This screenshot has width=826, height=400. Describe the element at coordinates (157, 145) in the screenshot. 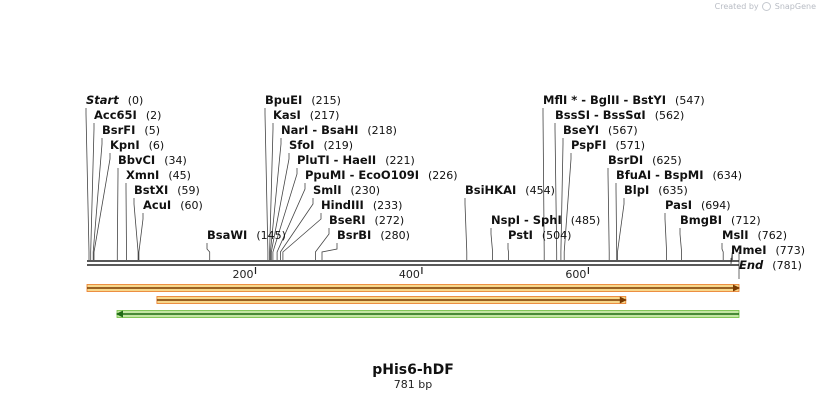

I see `site-position: (6)` at that location.